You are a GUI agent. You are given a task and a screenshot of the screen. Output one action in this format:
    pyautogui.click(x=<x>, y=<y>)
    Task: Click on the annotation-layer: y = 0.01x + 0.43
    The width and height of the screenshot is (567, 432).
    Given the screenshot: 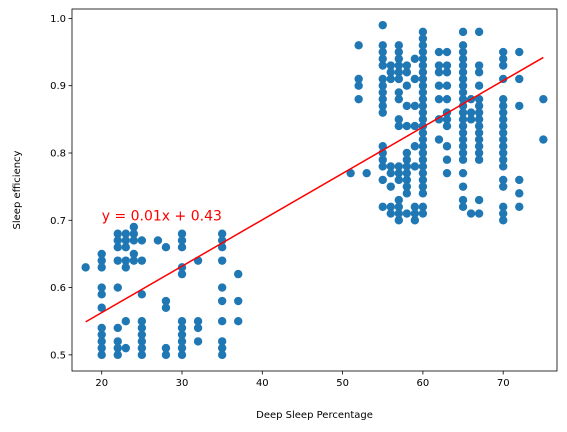 What is the action you would take?
    pyautogui.click(x=162, y=216)
    